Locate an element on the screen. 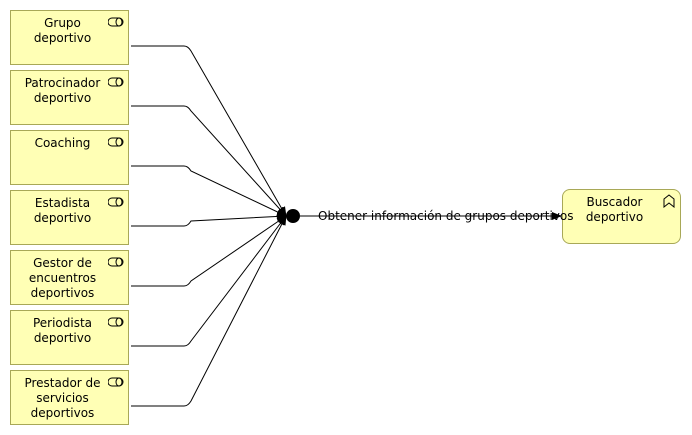 The height and width of the screenshot is (435, 692). flow-line-estadista is located at coordinates (208, 221).